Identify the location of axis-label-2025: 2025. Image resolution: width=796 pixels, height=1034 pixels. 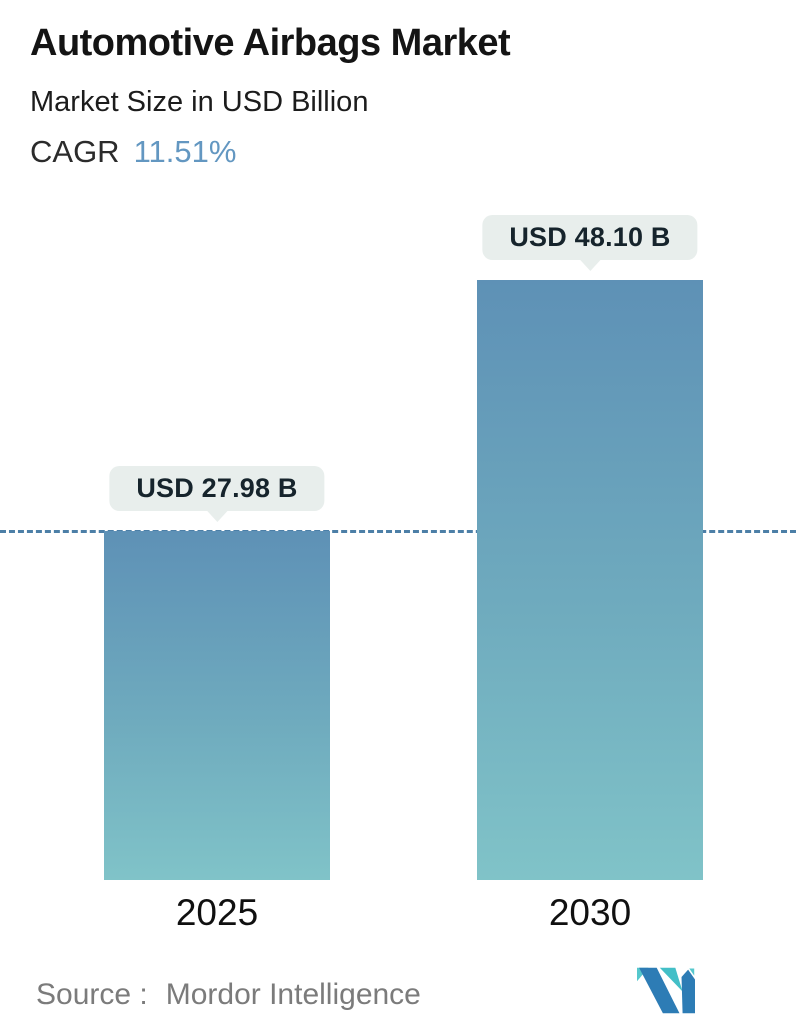
(217, 912).